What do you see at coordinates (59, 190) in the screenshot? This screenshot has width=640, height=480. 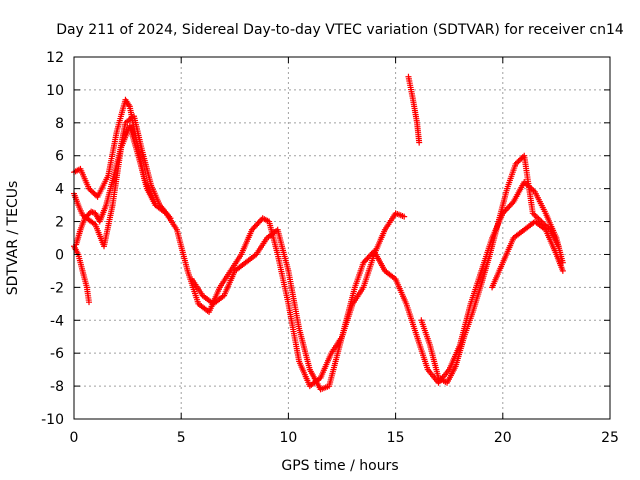 I see `y-tick-label: 4` at bounding box center [59, 190].